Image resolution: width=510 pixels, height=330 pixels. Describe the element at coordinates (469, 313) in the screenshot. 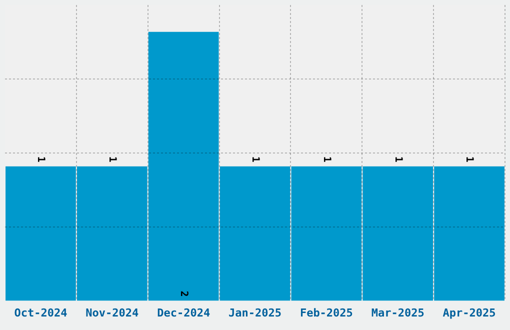

I see `x-tick-label: Apr-2025` at that location.